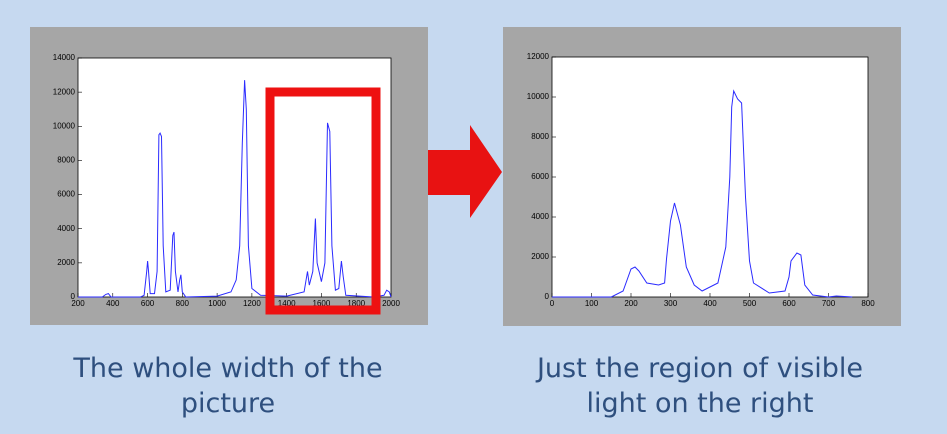 The image size is (947, 434). Describe the element at coordinates (322, 303) in the screenshot. I see `x-tick-label: 1600` at that location.